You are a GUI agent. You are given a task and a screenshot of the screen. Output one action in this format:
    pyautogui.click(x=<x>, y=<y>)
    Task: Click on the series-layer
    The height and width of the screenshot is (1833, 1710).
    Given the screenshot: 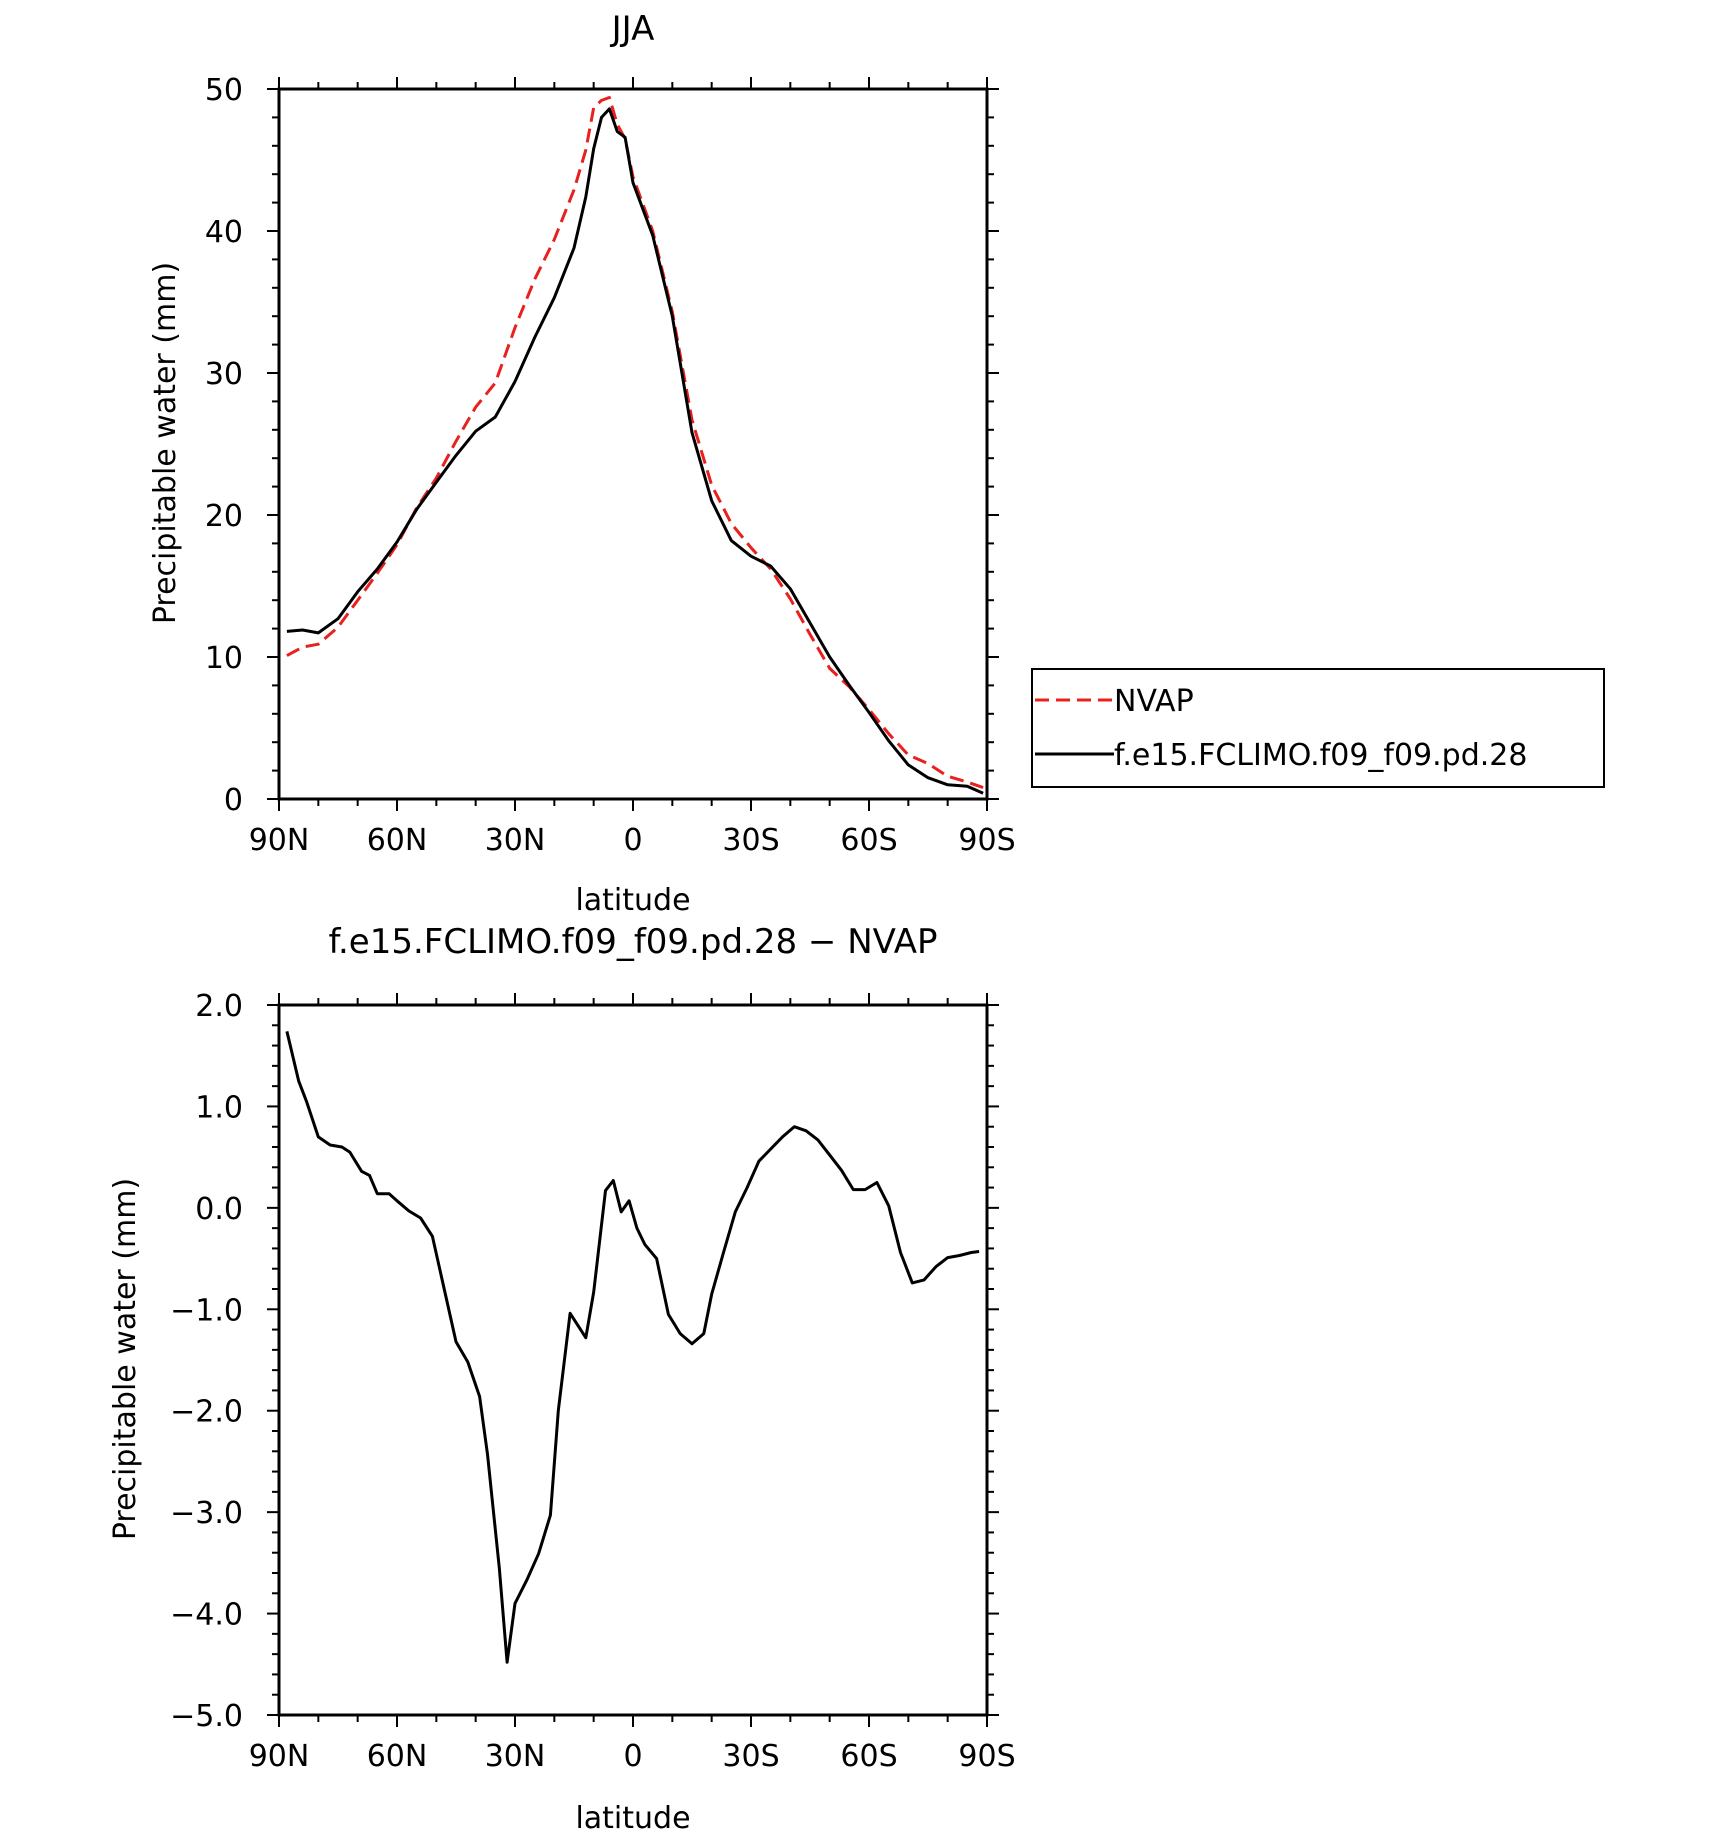 What is the action you would take?
    pyautogui.click(x=632, y=1347)
    